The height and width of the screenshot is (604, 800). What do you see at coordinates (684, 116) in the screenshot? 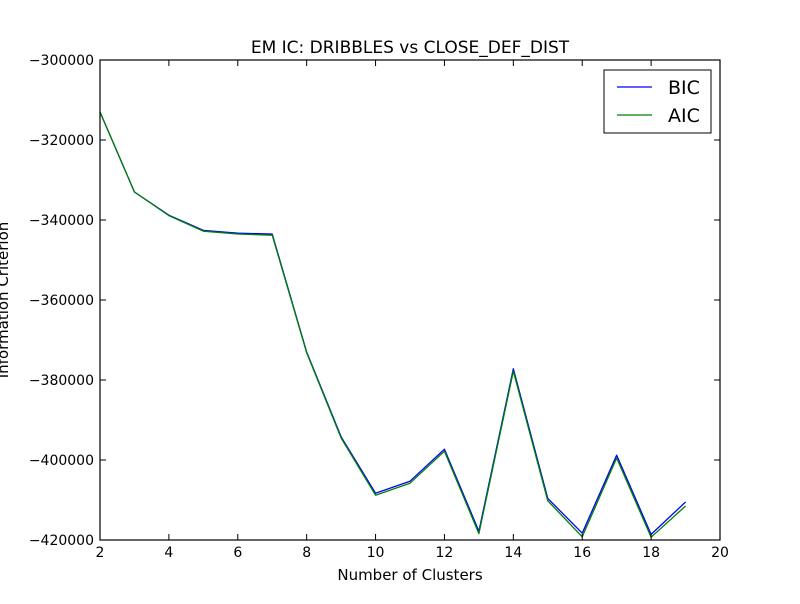
I see `legend-label-aic: AIC` at bounding box center [684, 116].